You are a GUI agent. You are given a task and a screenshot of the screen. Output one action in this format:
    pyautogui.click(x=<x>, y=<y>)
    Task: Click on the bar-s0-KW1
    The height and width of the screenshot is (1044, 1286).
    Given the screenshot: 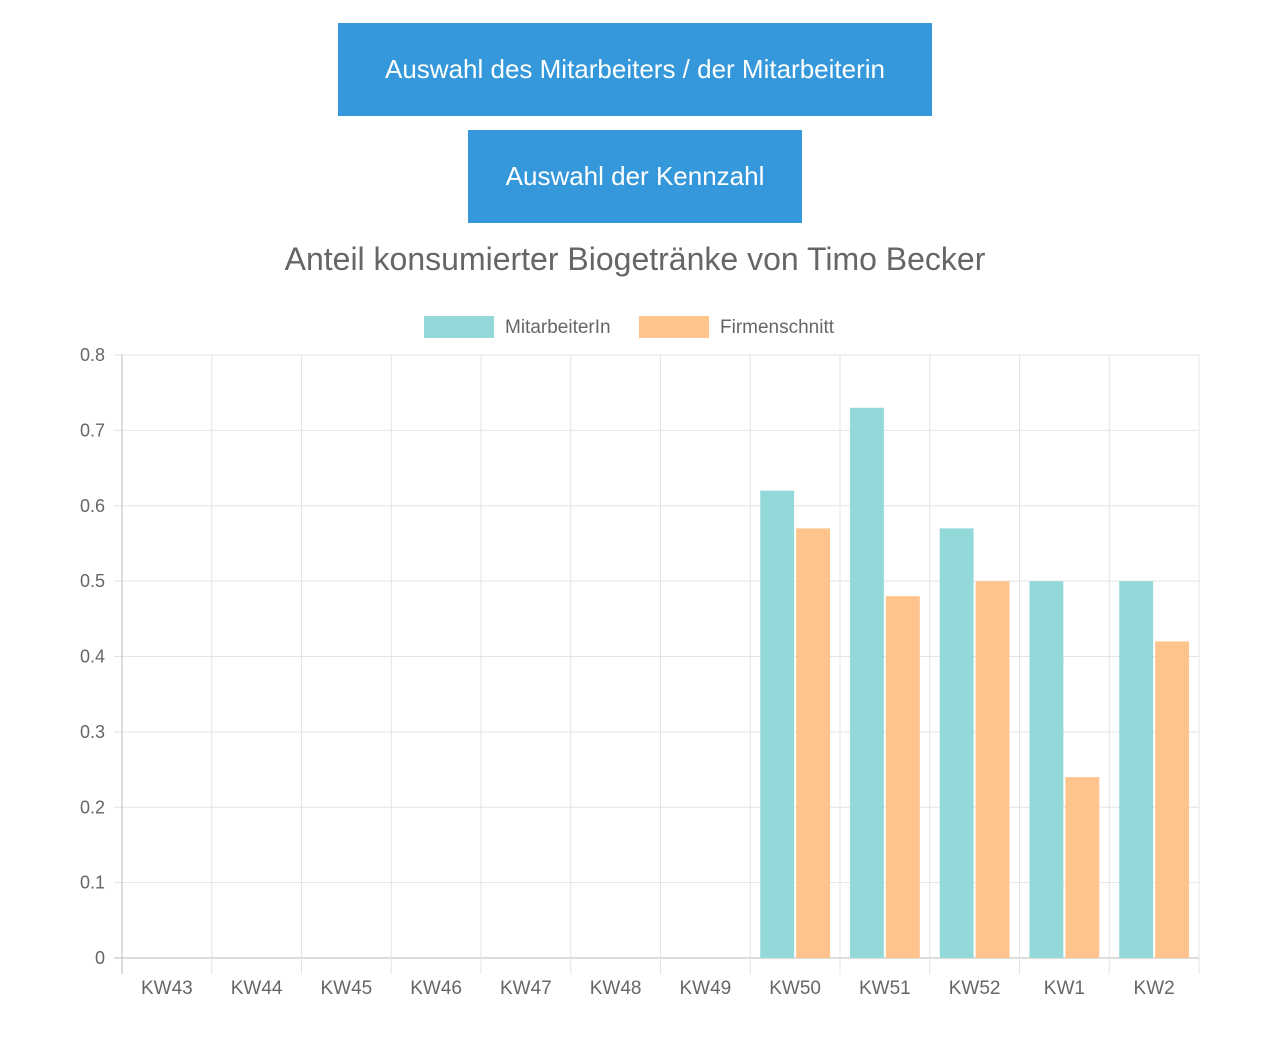 What is the action you would take?
    pyautogui.click(x=1046, y=769)
    